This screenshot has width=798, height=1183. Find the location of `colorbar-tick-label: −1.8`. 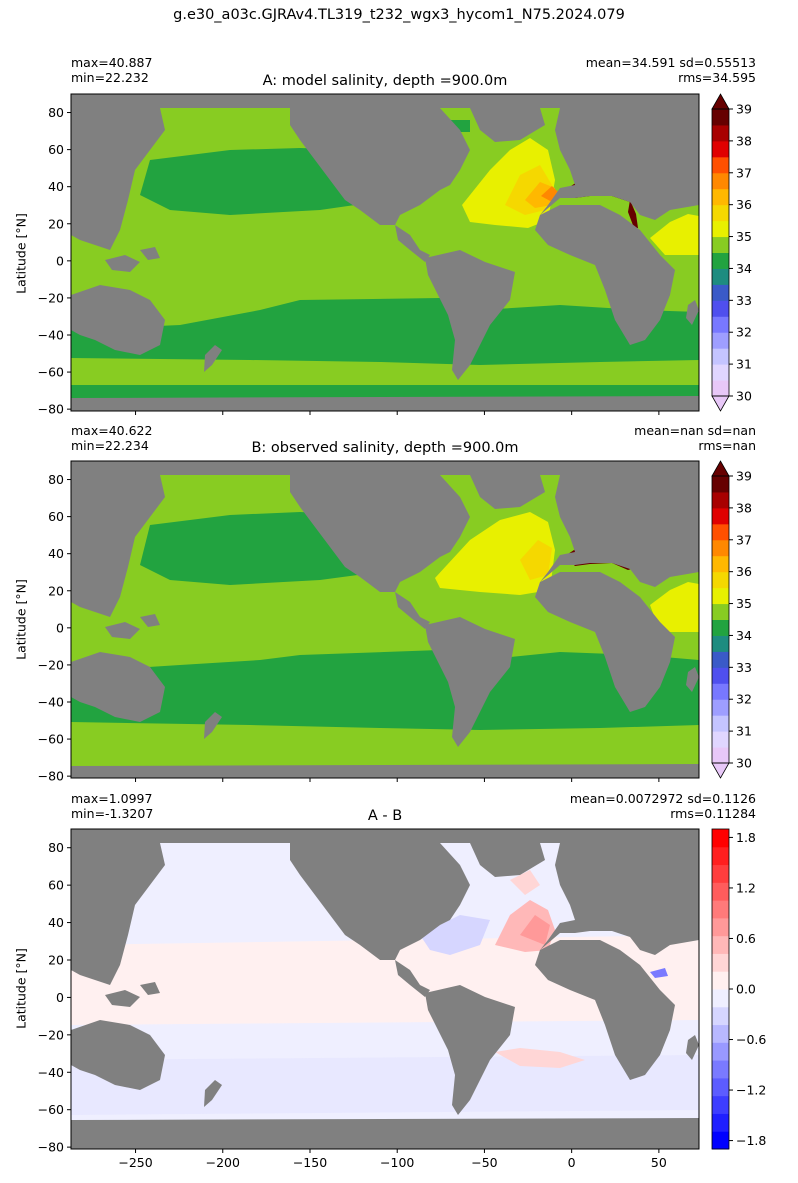

colorbar-tick-label: −1.8 is located at coordinates (751, 1140).